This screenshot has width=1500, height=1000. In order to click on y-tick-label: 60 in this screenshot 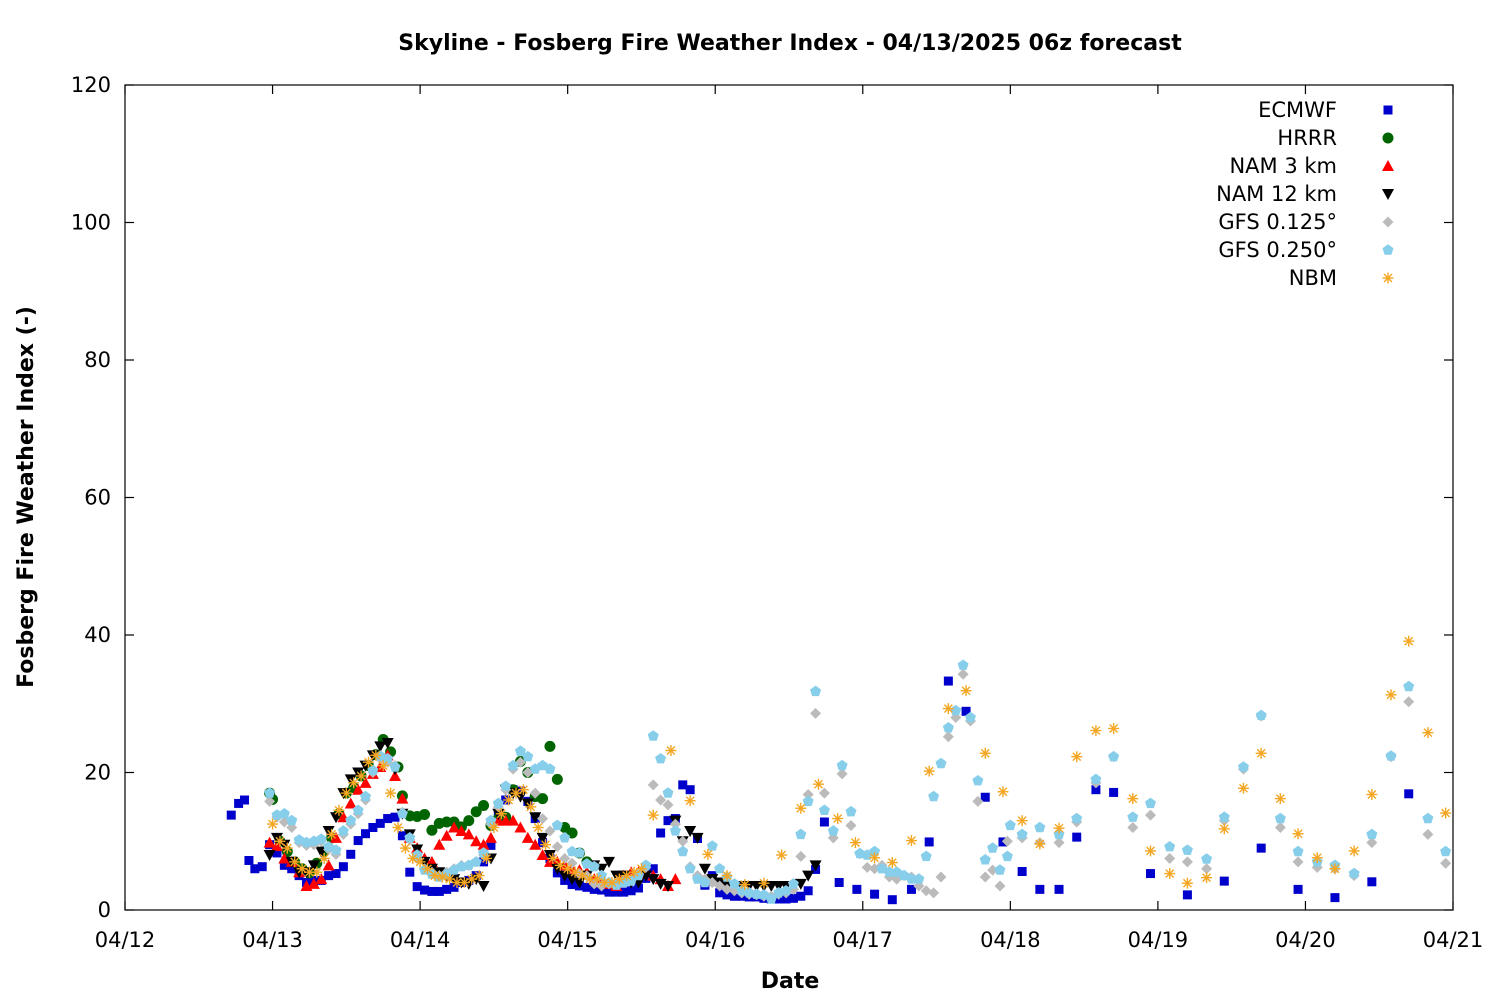, I will do `click(97, 498)`.